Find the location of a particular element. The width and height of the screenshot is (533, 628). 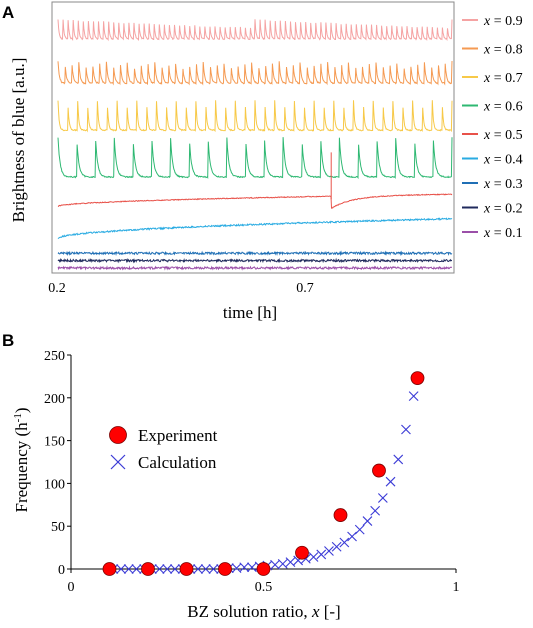

panel-a-xlabel: time [h] is located at coordinates (250, 312).